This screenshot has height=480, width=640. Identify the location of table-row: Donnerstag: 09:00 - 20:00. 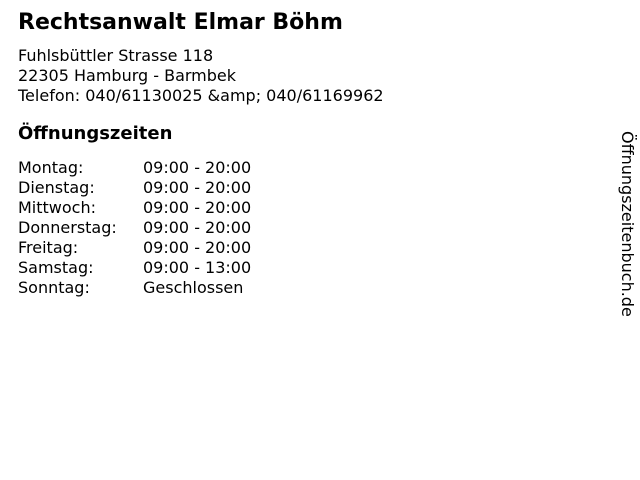
(329, 228).